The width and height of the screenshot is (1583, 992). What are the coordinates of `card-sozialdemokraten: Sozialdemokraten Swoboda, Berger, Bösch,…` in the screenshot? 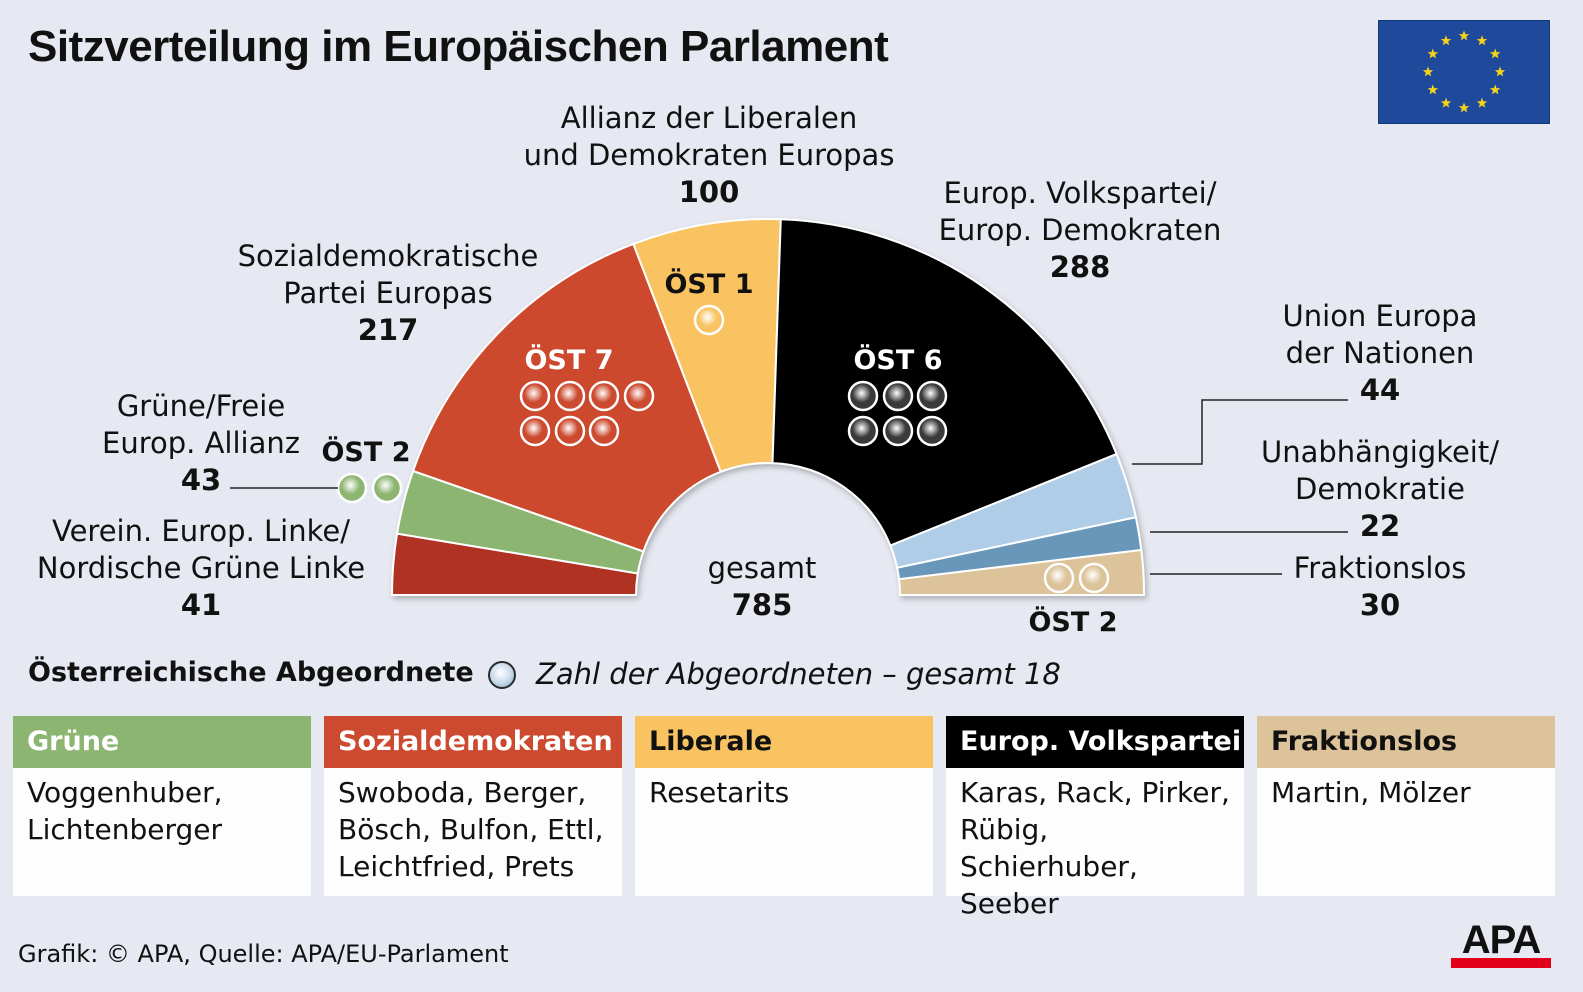 It's located at (473, 806).